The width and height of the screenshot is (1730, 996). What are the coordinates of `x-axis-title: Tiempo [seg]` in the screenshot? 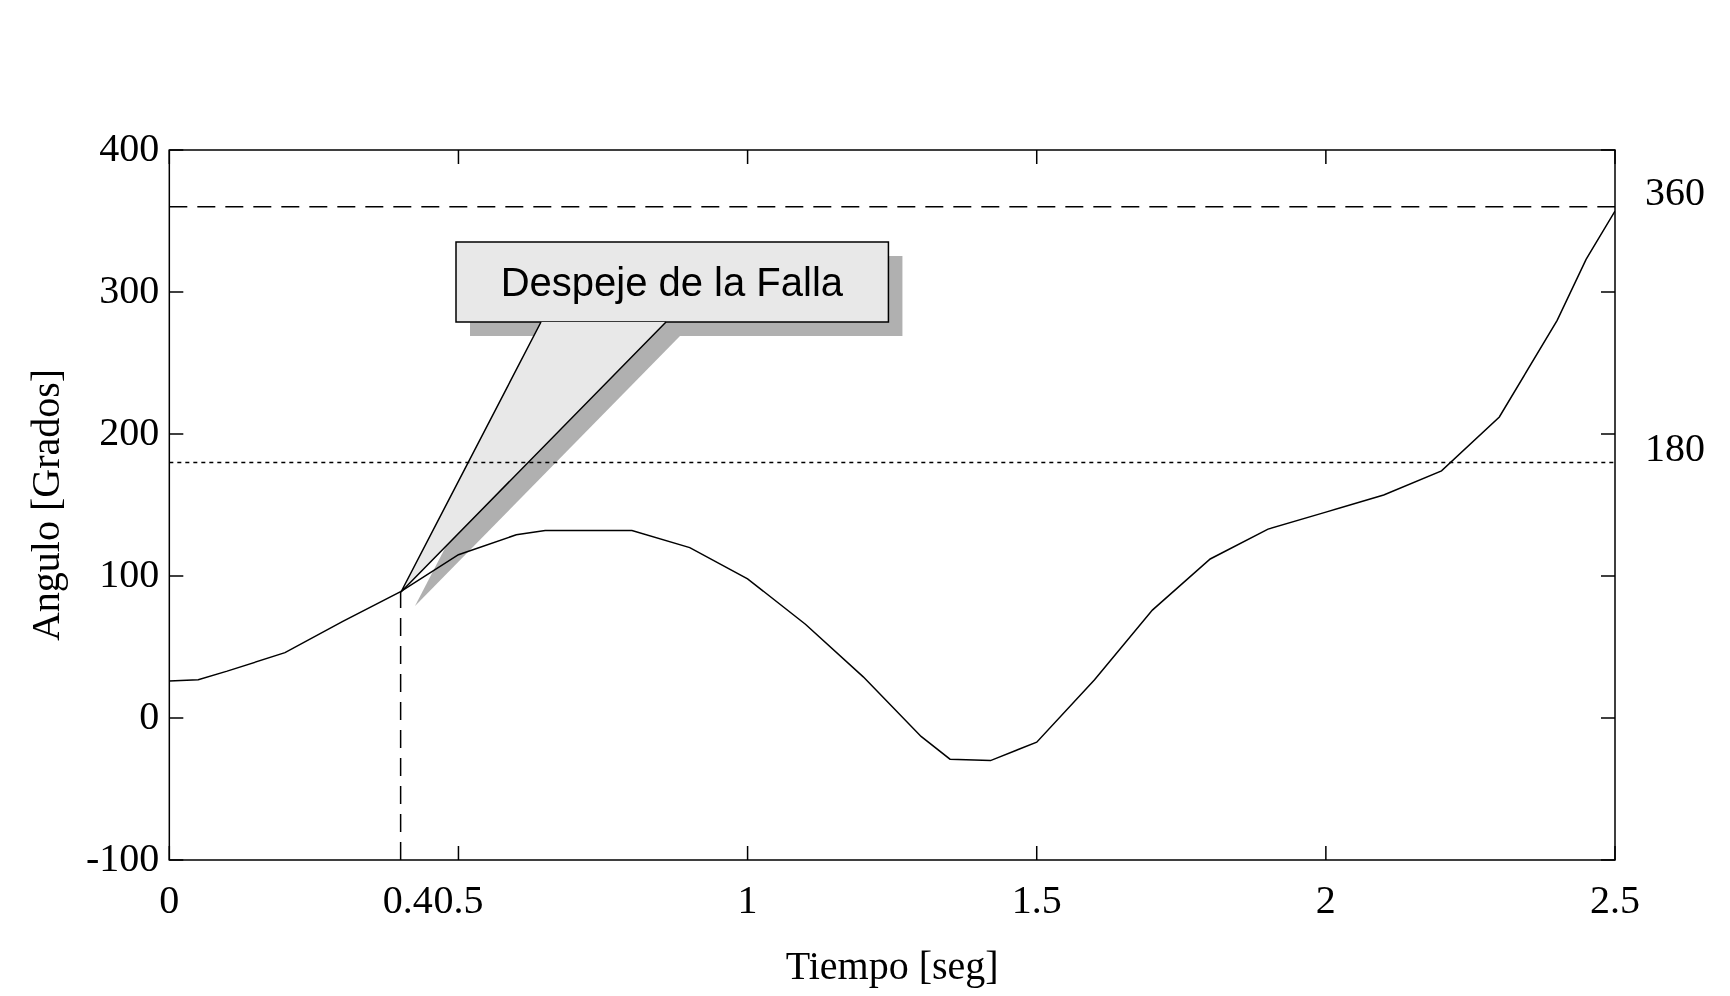 It's located at (892, 965).